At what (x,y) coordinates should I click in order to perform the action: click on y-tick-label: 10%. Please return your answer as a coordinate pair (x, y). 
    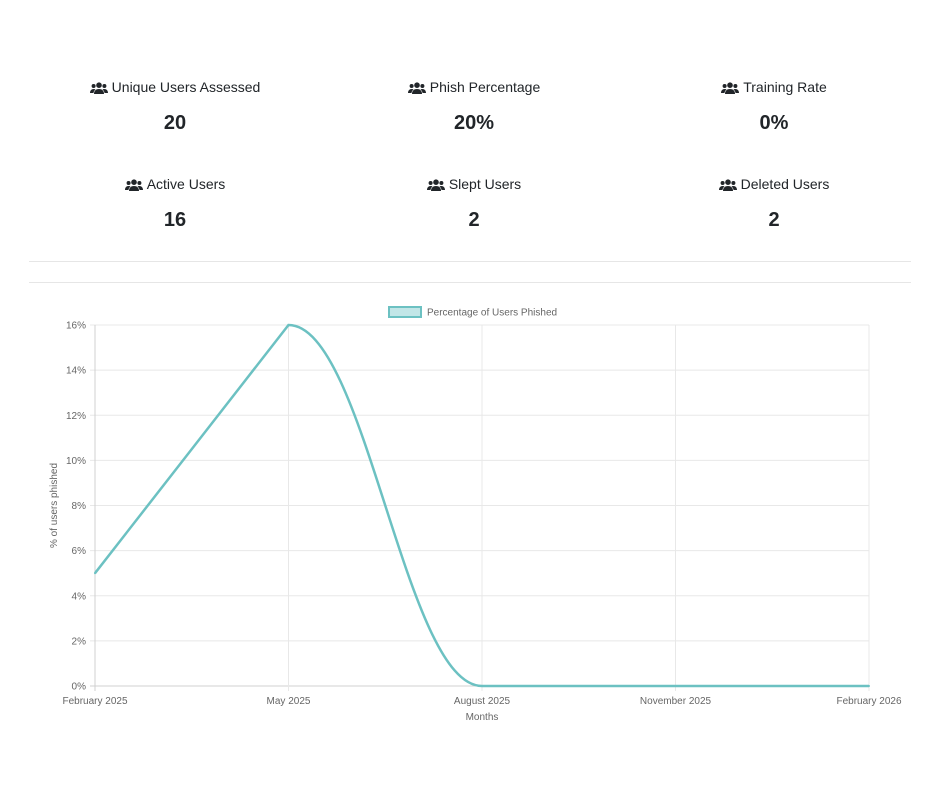
    Looking at the image, I should click on (76, 461).